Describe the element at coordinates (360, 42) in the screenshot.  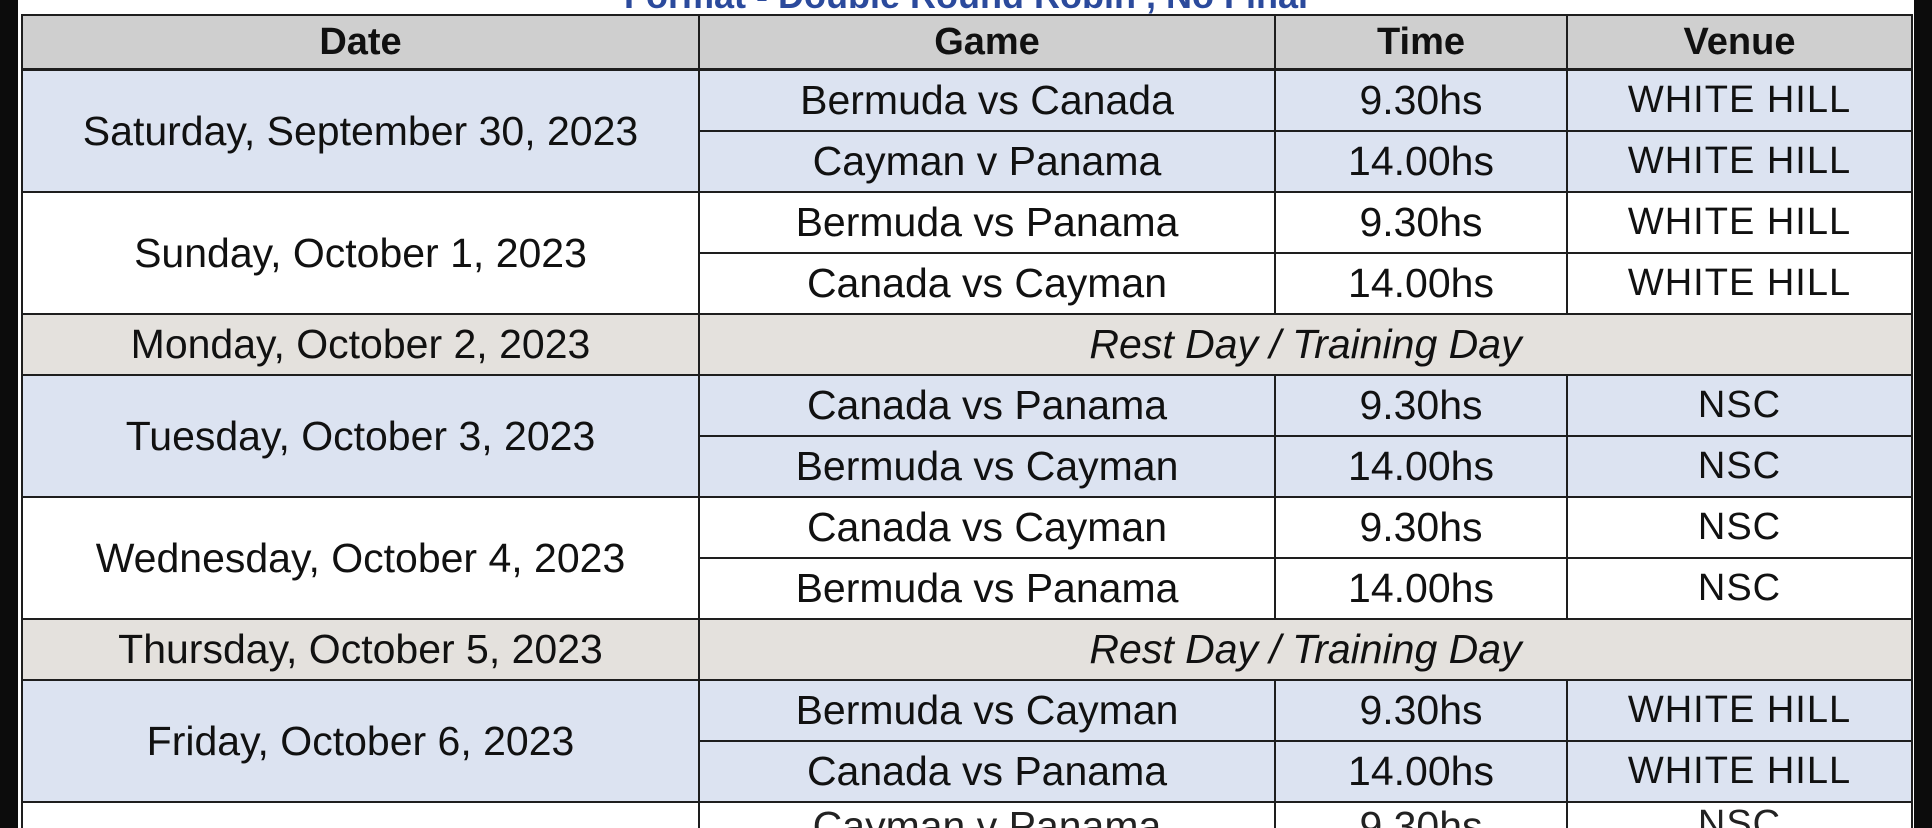
I see `header-date: Date` at that location.